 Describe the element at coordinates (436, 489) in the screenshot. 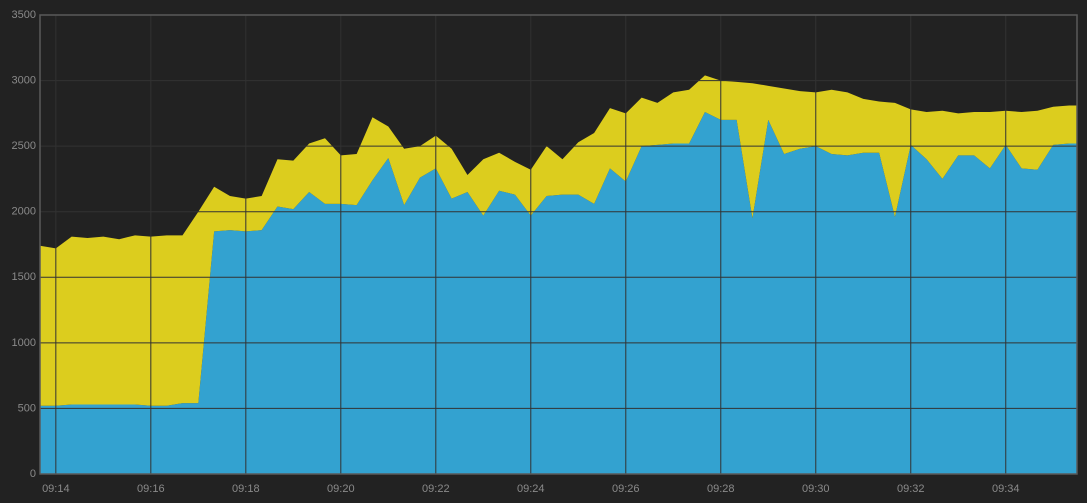

I see `x-tick-label: 09:22` at that location.